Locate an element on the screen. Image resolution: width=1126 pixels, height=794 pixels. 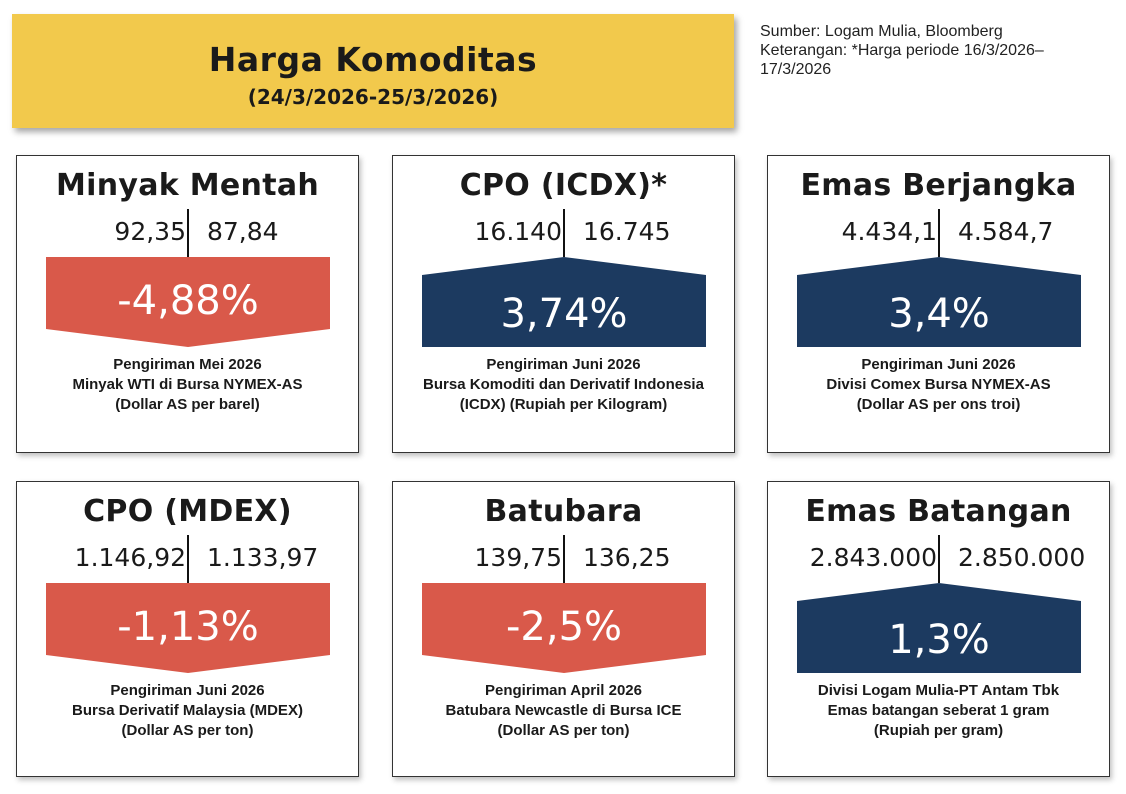
price-row: 1.146,92 1.133,97 is located at coordinates (187, 559).